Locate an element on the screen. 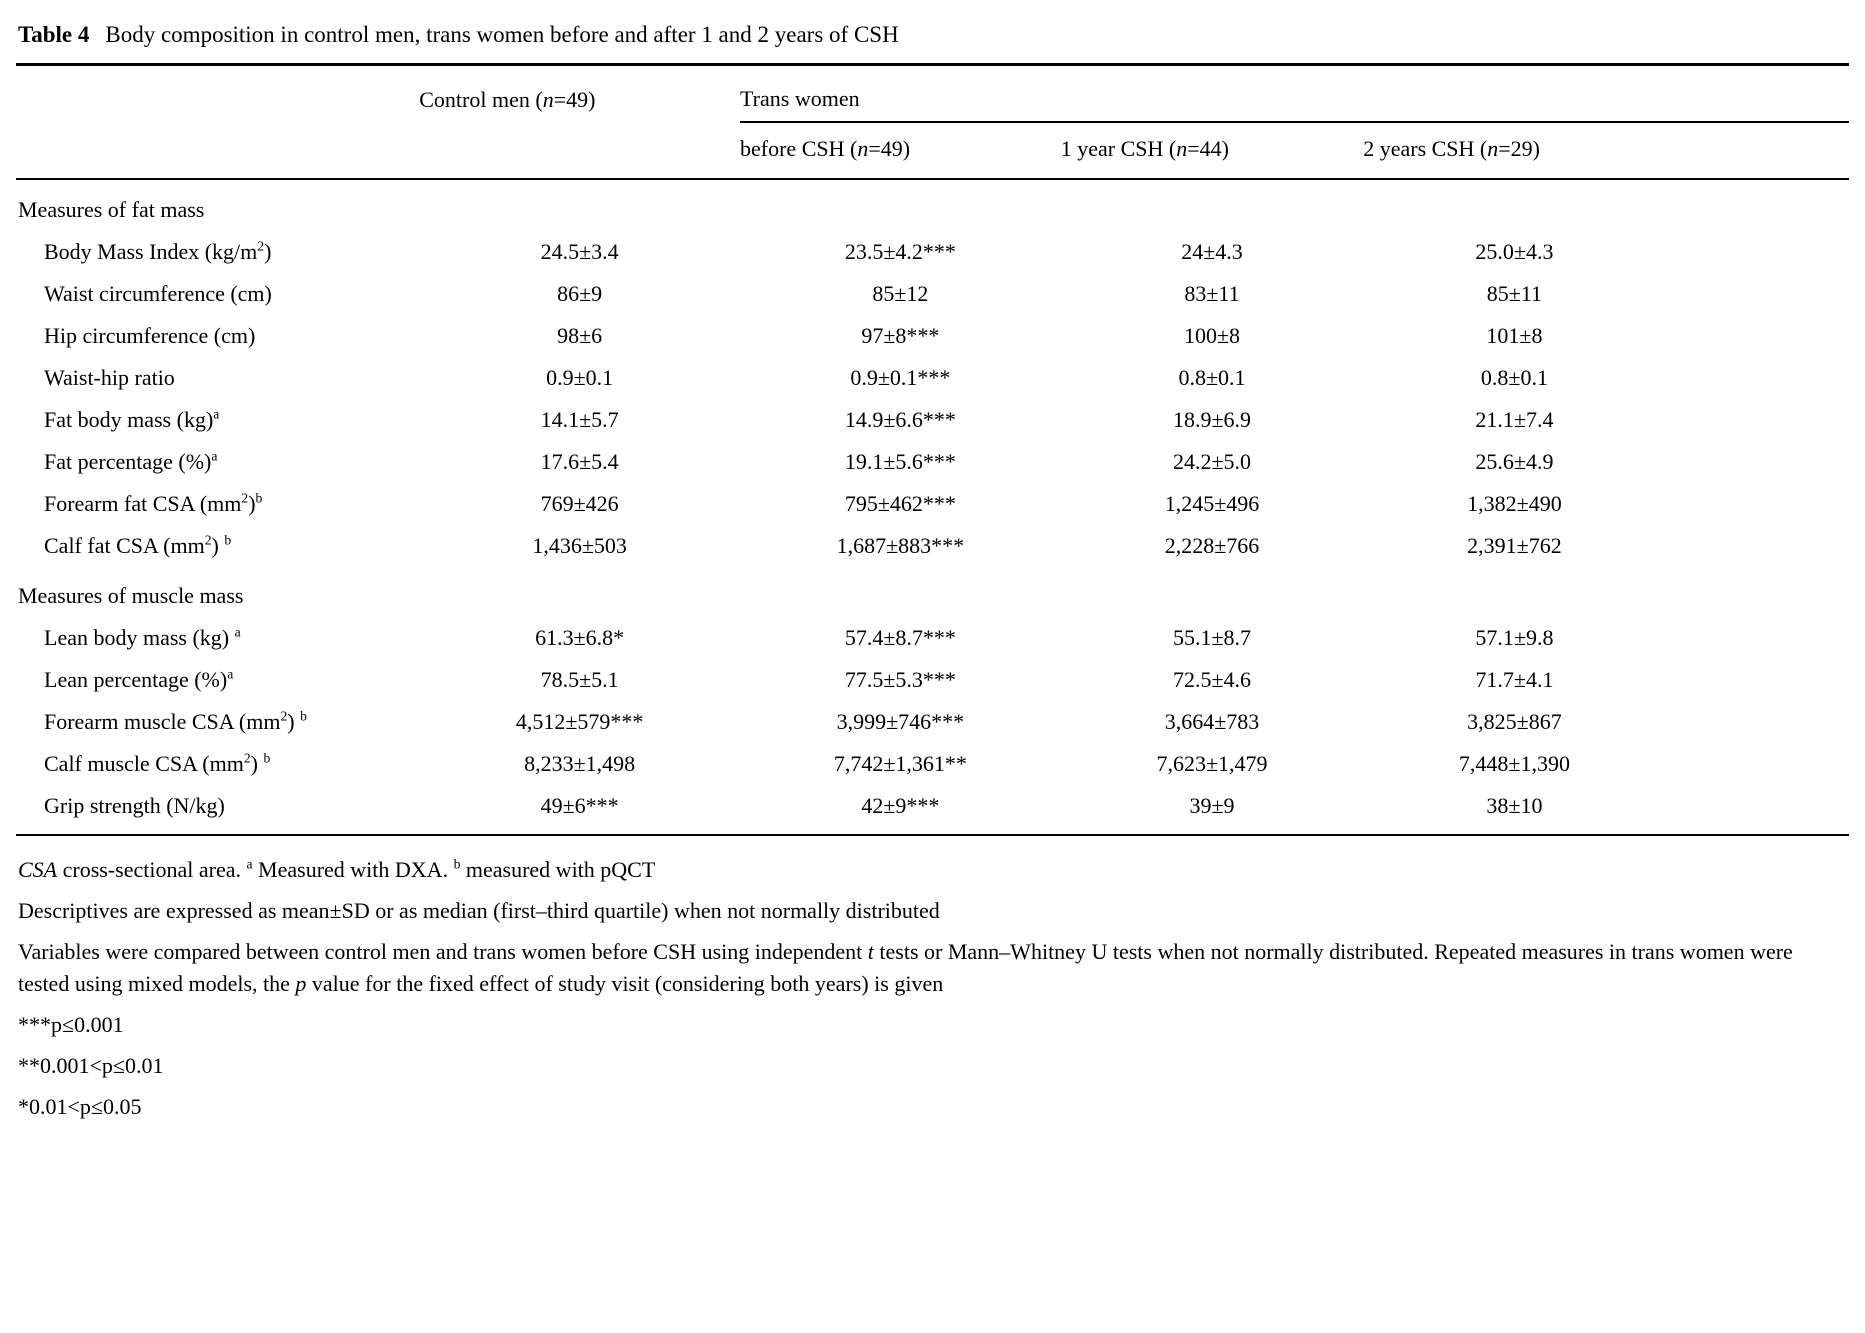 The image size is (1865, 1333). cell-value: 49±6*** is located at coordinates (579, 805).